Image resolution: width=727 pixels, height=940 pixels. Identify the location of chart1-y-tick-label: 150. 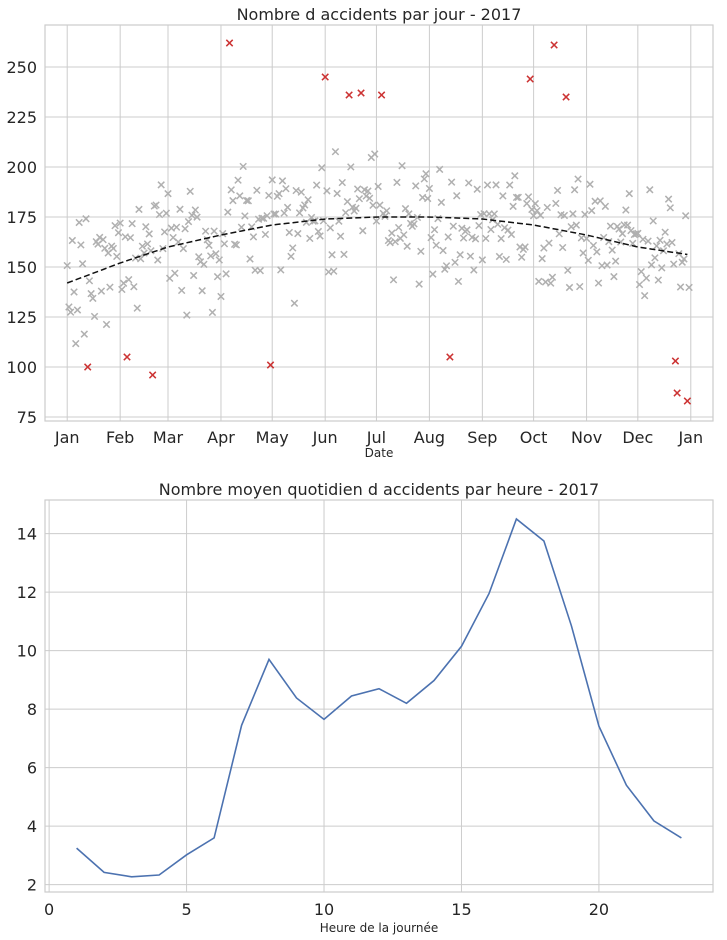
(21, 267).